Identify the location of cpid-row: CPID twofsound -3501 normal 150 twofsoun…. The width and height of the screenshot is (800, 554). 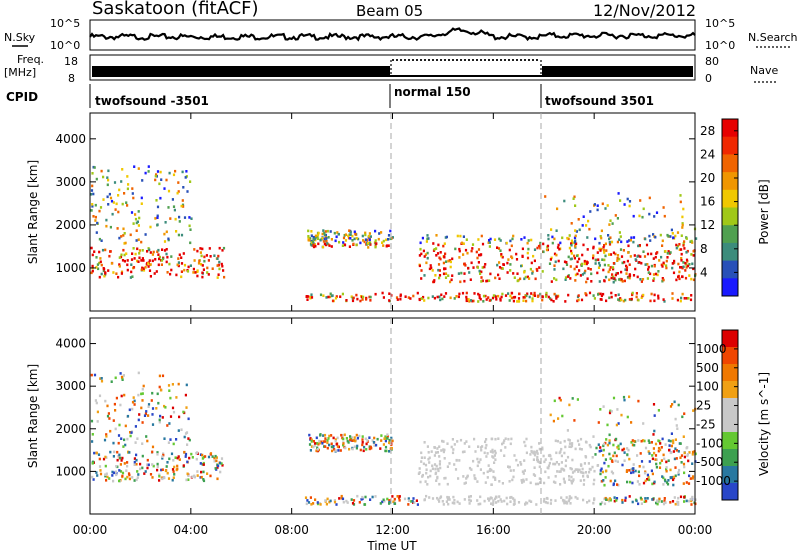
(330, 96).